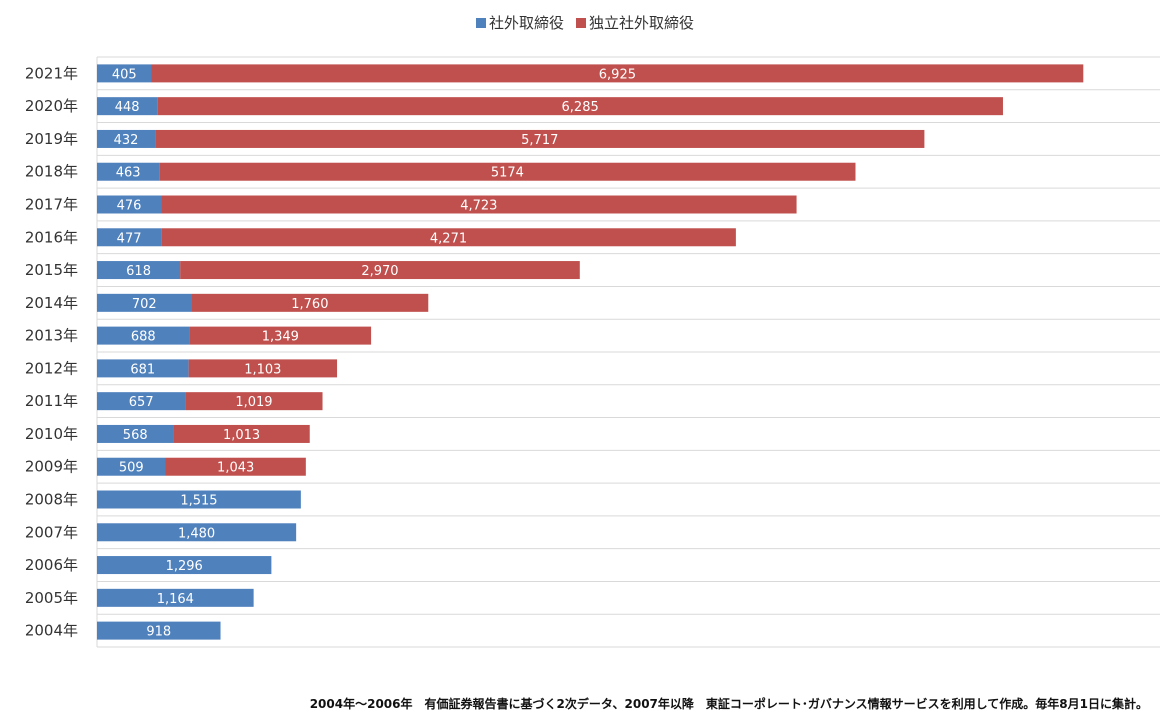 This screenshot has height=718, width=1170. Describe the element at coordinates (51, 467) in the screenshot. I see `y-tick-label: 2009年` at that location.